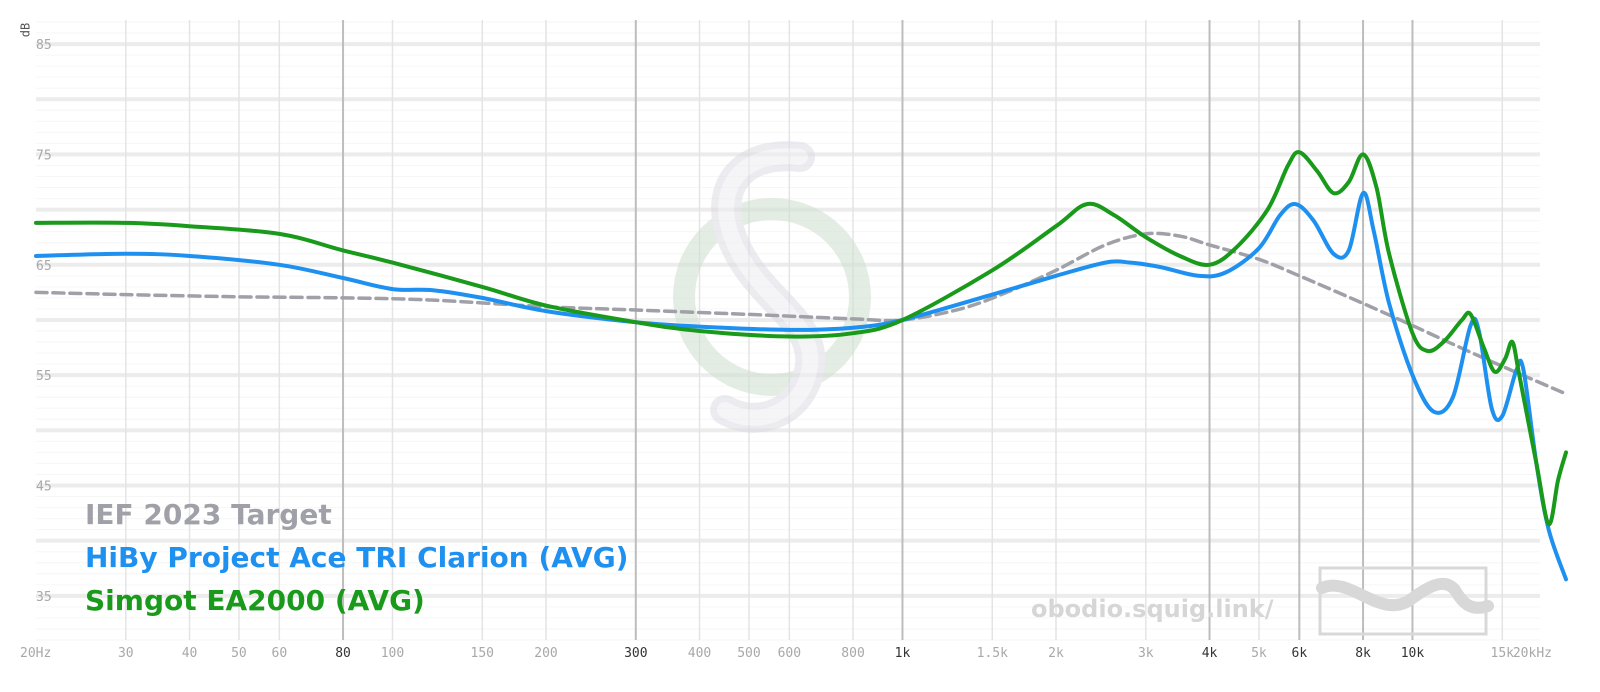 The height and width of the screenshot is (692, 1600). What do you see at coordinates (44, 597) in the screenshot?
I see `y-tick-label: 35` at bounding box center [44, 597].